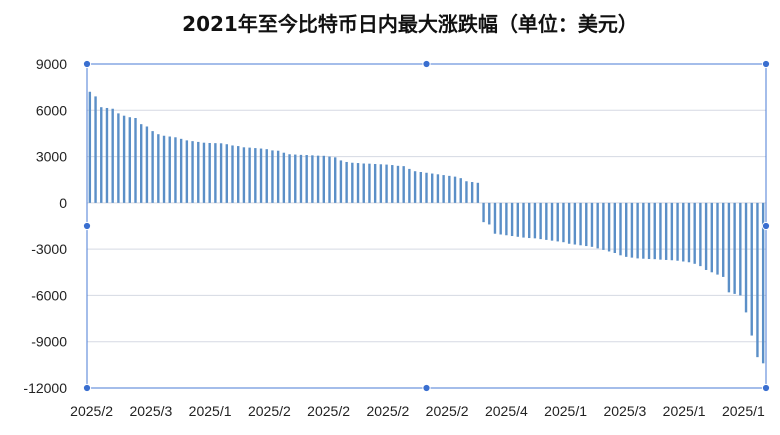 The height and width of the screenshot is (435, 780). What do you see at coordinates (51, 157) in the screenshot?
I see `y-tick-label: 3000` at bounding box center [51, 157].